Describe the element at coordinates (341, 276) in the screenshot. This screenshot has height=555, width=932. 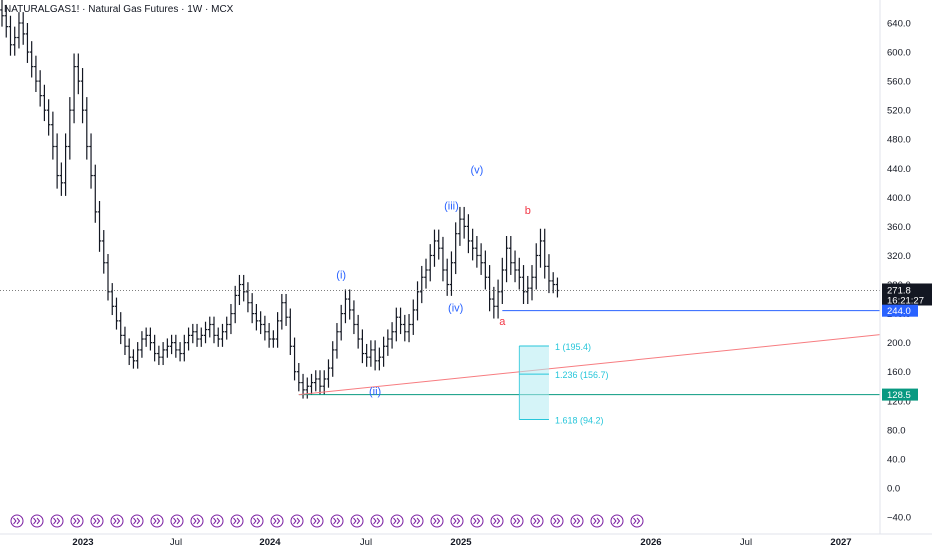
I see `wave-label: (i)` at that location.